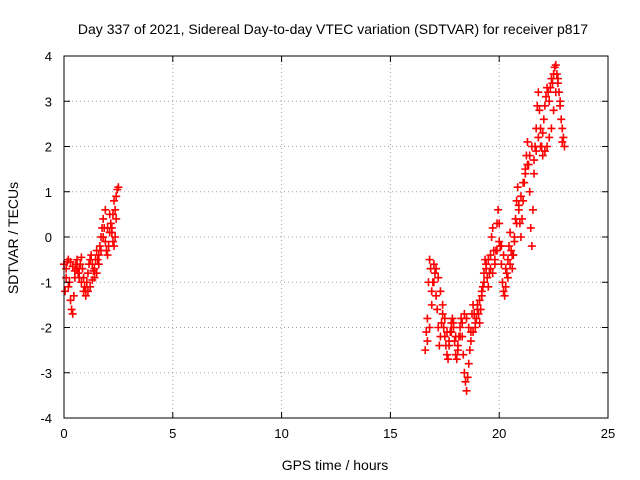  What do you see at coordinates (46, 282) in the screenshot?
I see `y-tick-label: -1` at bounding box center [46, 282].